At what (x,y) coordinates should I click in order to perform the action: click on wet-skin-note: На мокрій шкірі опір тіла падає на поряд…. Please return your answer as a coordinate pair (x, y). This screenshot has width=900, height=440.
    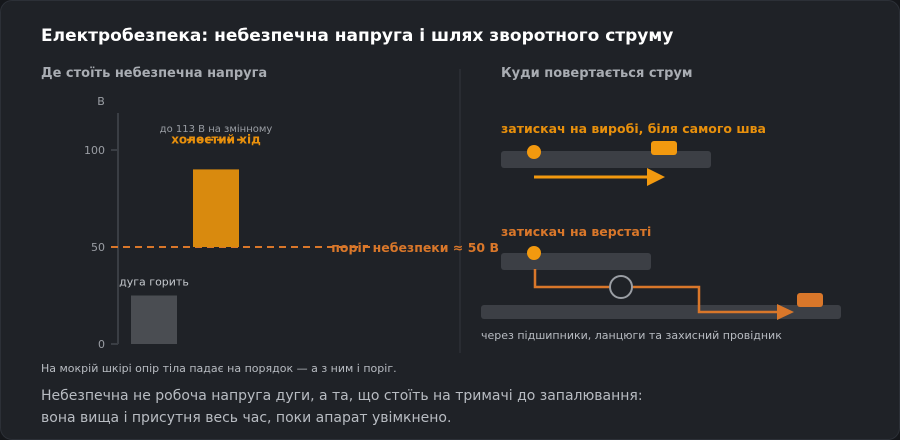
    Looking at the image, I should click on (219, 368).